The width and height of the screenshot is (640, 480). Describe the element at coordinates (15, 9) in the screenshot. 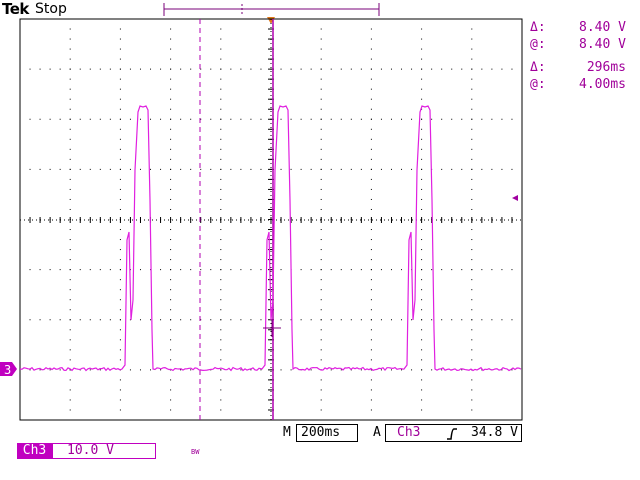

I see `brand-label: Tek` at that location.